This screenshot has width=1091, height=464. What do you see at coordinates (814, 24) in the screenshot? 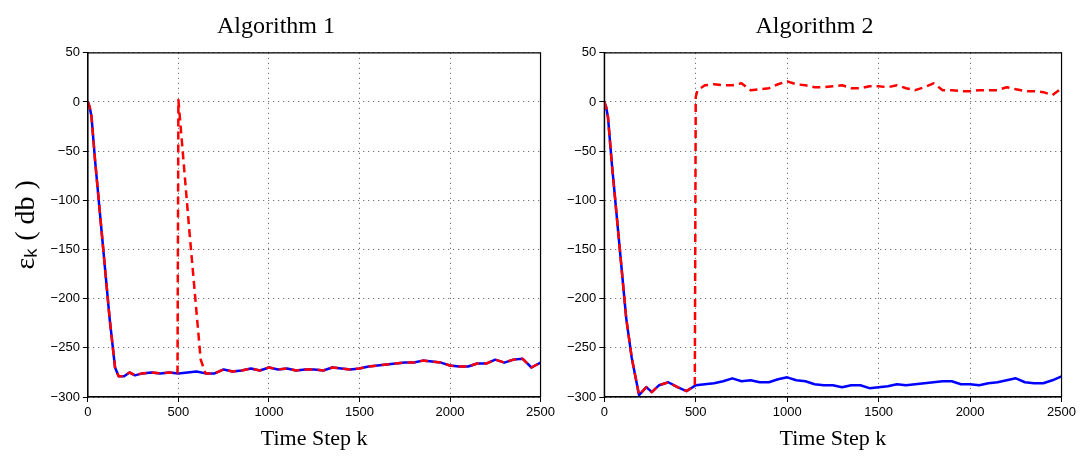
I see `chart-title: Algorithm 2` at bounding box center [814, 24].